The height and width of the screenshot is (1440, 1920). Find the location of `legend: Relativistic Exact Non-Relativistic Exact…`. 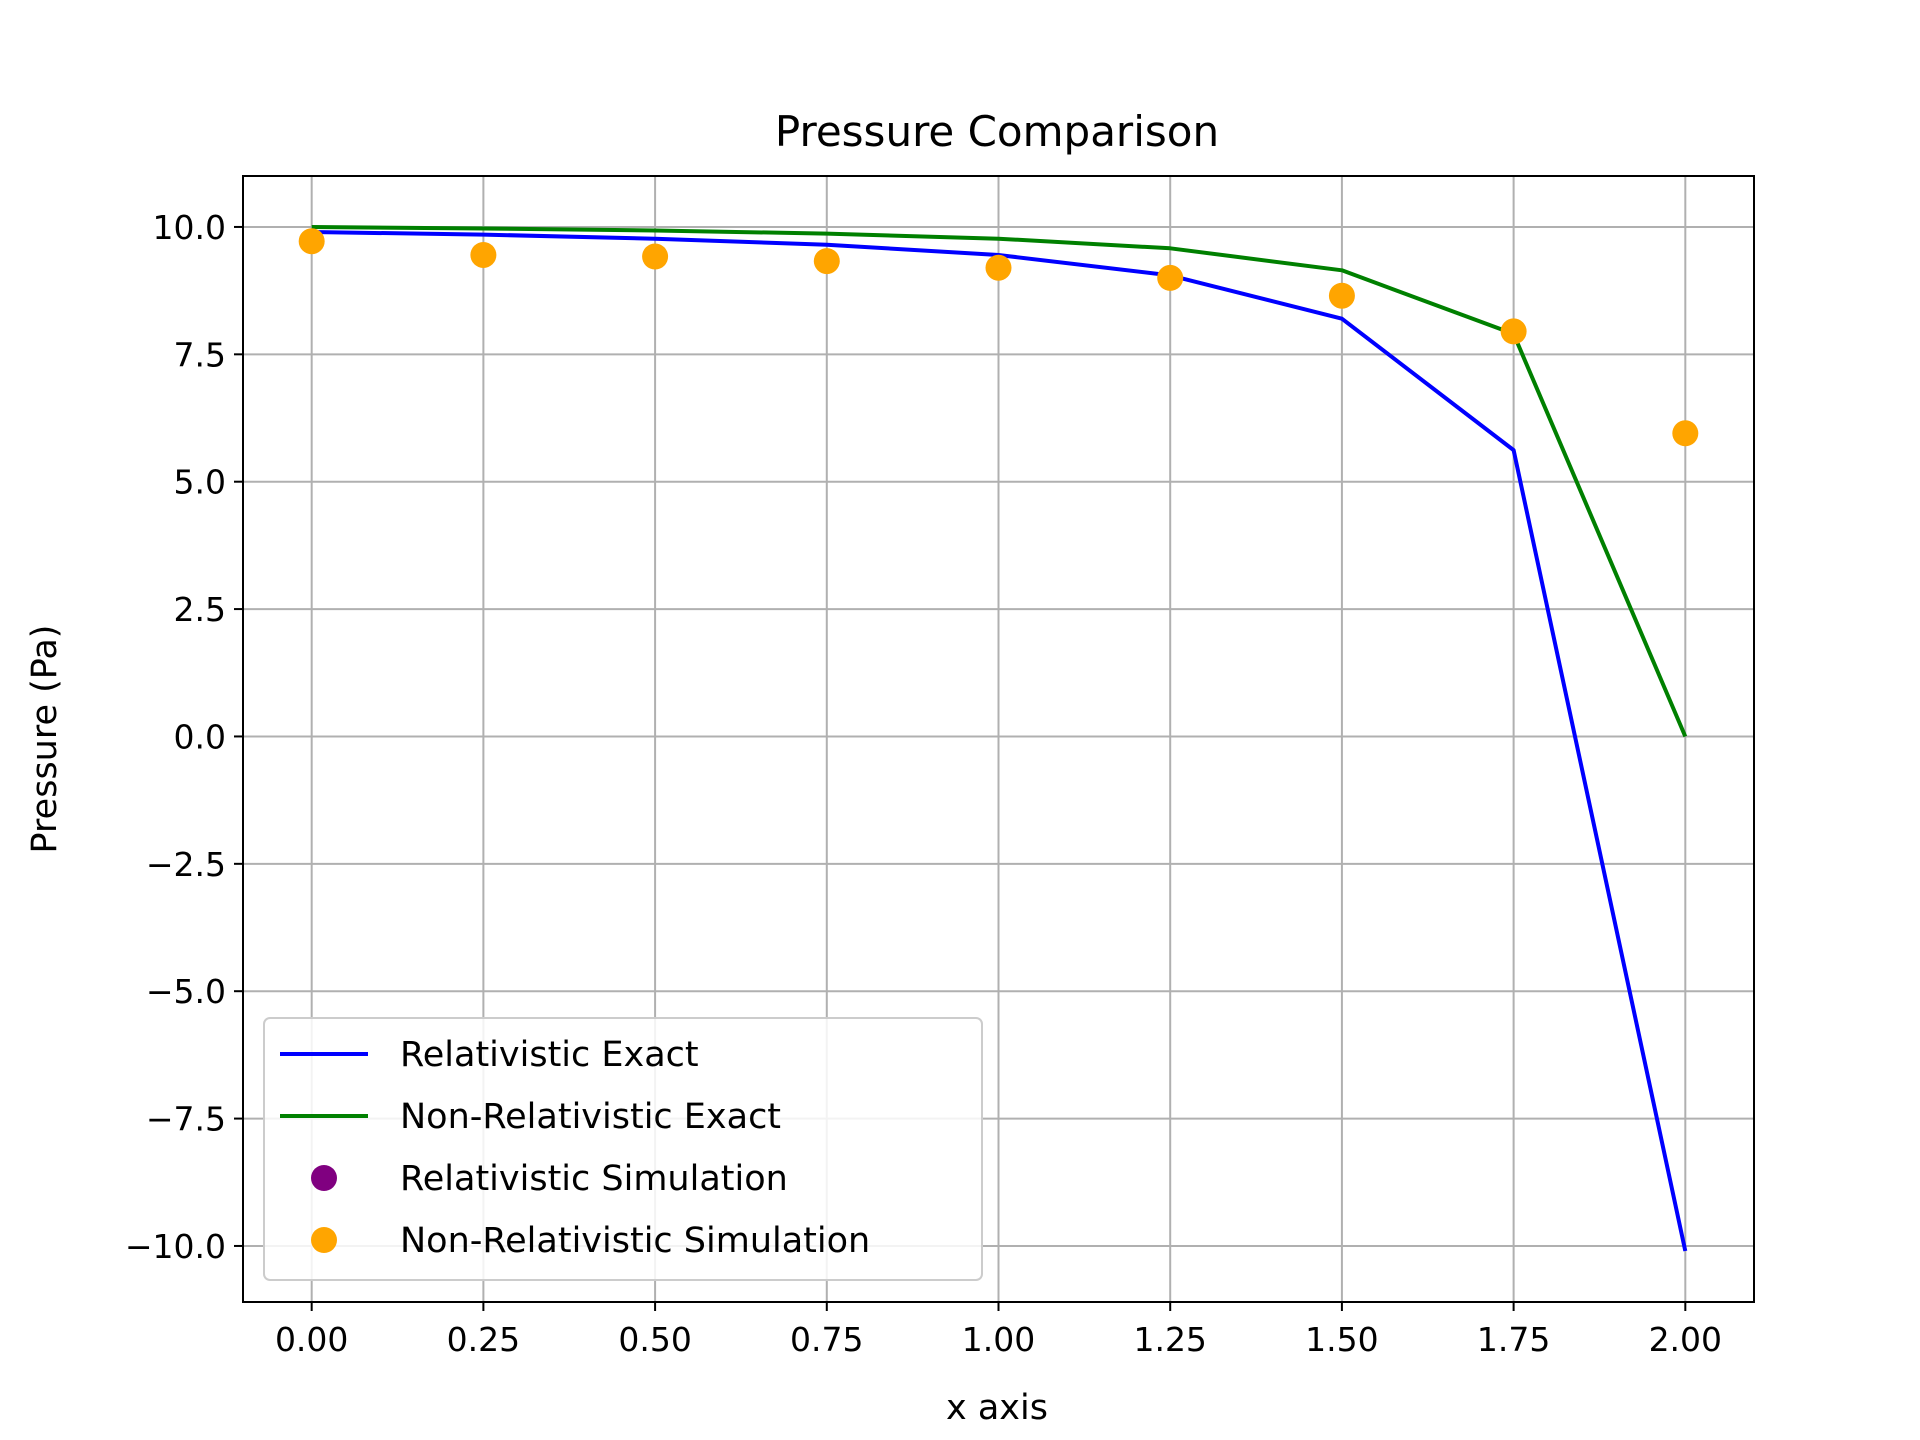

legend: Relativistic Exact Non-Relativistic Exact… is located at coordinates (623, 1149).